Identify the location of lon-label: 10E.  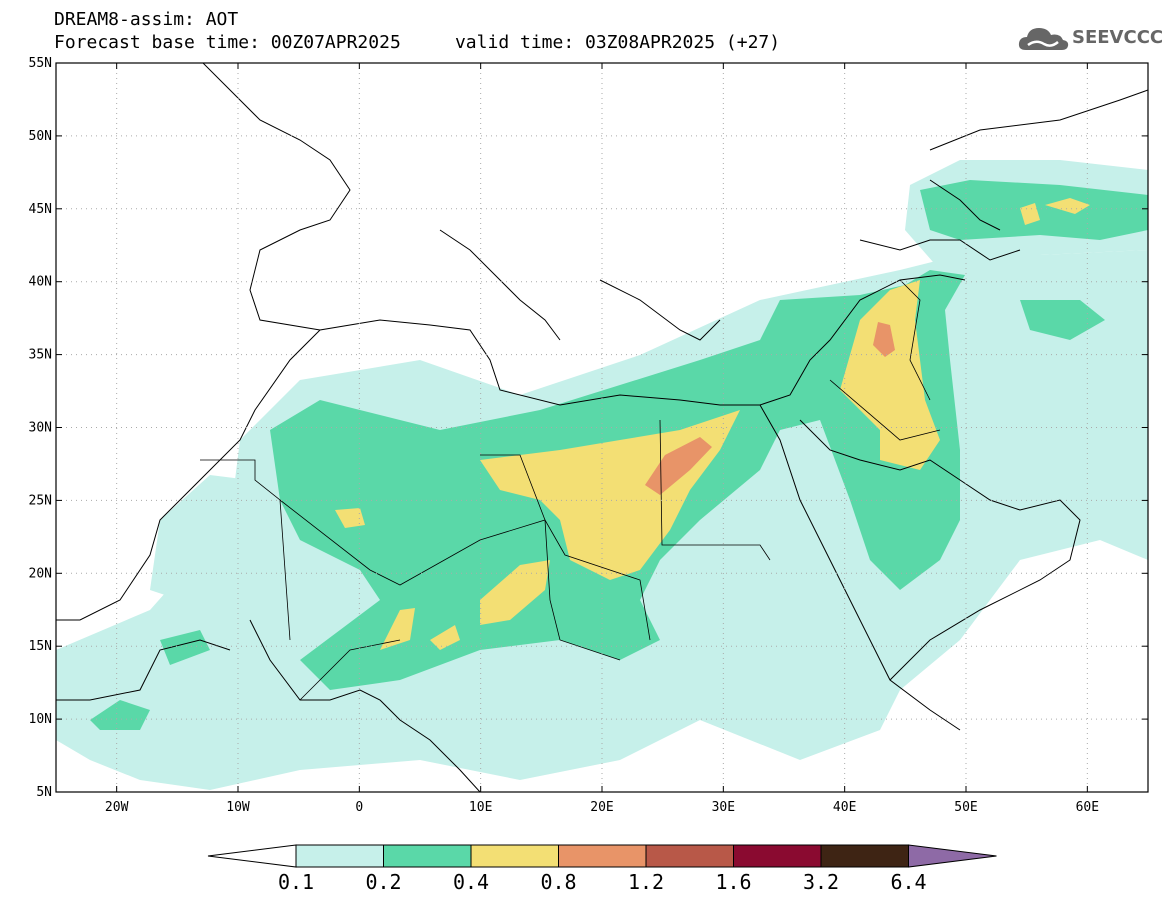
(480, 807).